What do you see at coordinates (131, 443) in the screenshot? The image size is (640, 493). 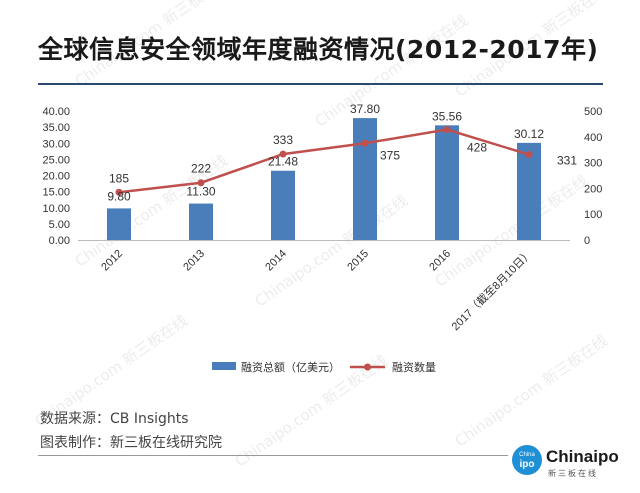 I see `chart-maker: 图表制作：新三板在线研究院` at bounding box center [131, 443].